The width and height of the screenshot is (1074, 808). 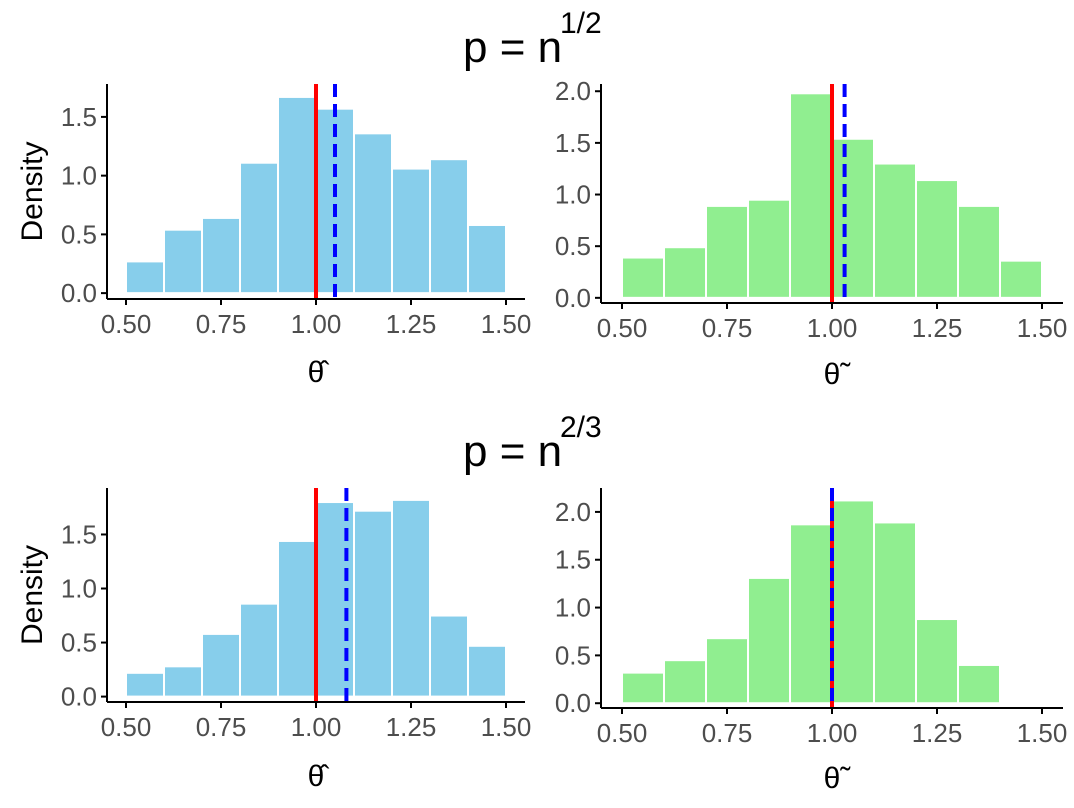 I want to click on row-title-top: p = n 1/2, so click(x=532, y=39).